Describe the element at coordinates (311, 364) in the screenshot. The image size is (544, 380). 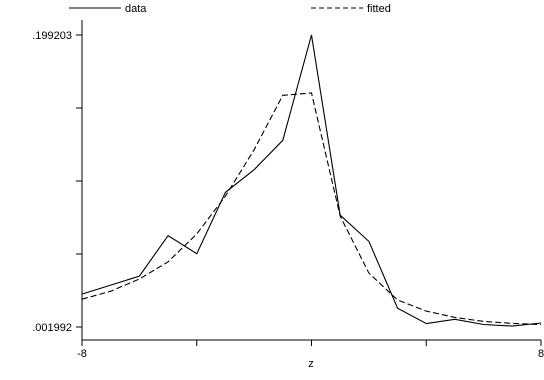
I see `x-axis-label: z` at that location.